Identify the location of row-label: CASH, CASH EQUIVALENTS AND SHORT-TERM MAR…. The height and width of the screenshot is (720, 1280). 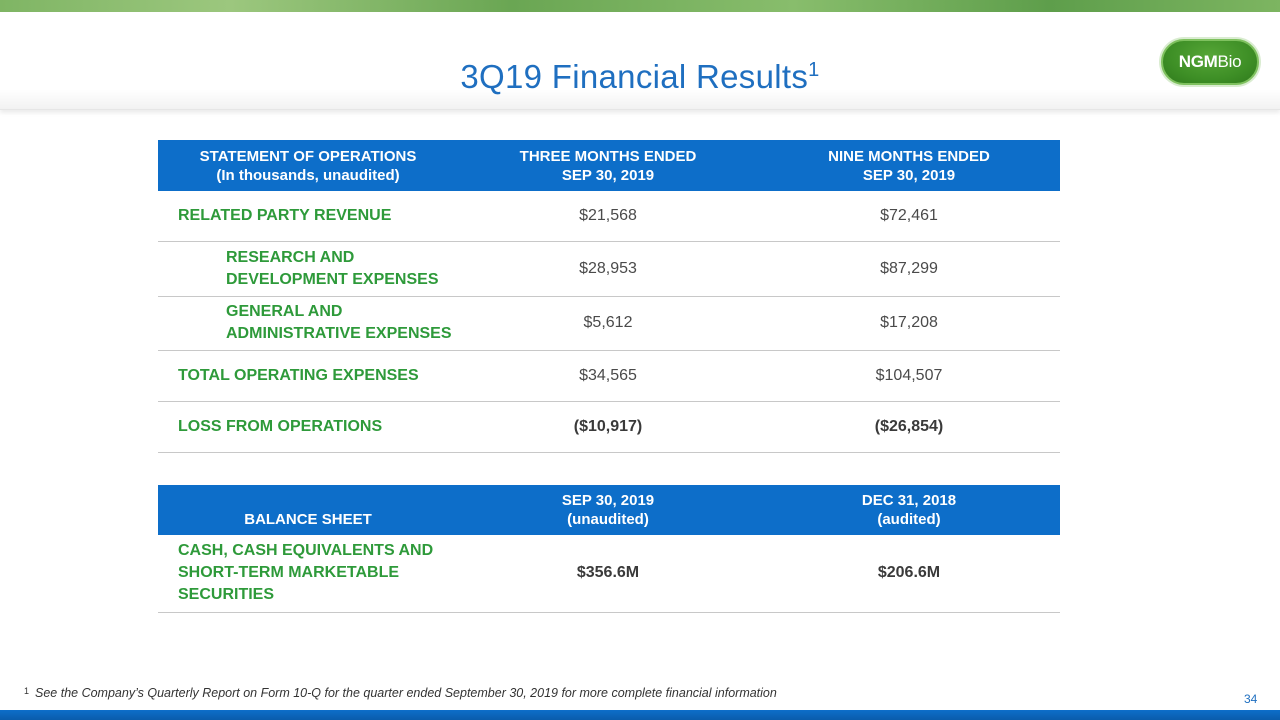
(308, 574).